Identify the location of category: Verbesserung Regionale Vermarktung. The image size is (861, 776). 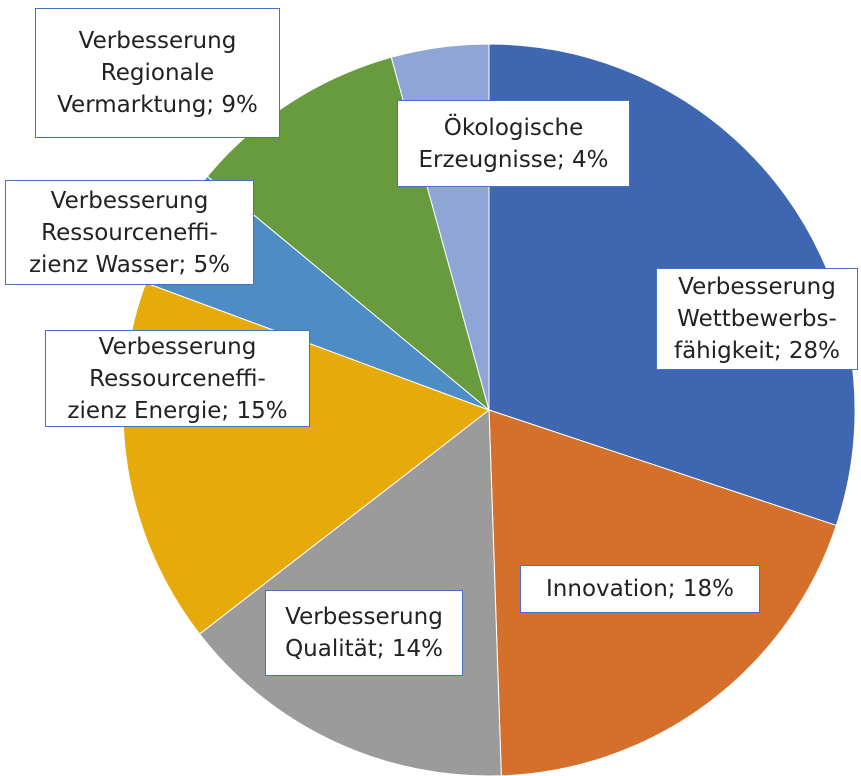
(147, 73).